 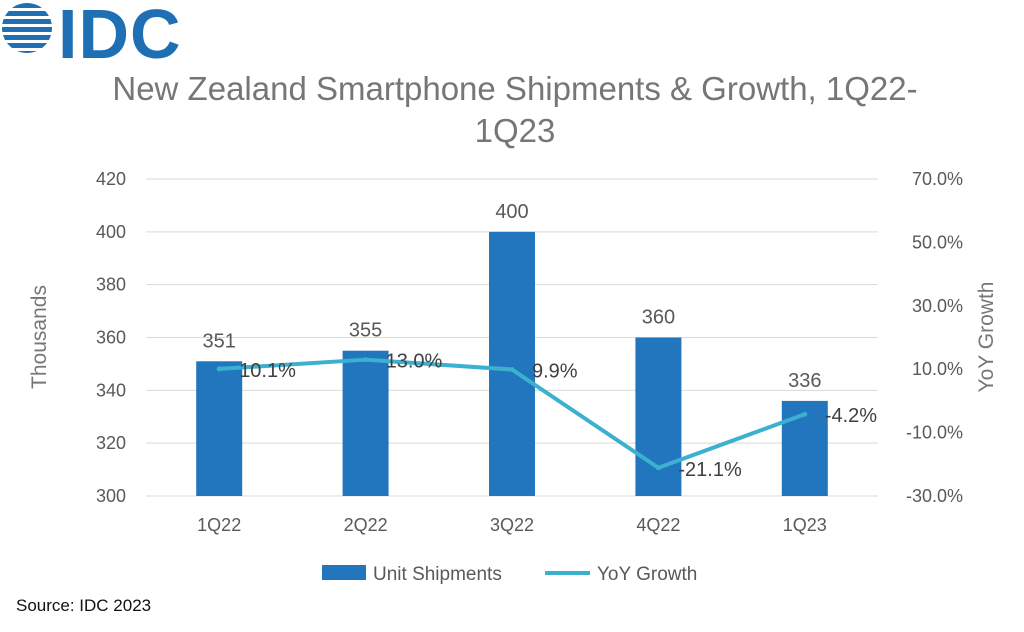 What do you see at coordinates (344, 572) in the screenshot?
I see `legend-swatch-bars` at bounding box center [344, 572].